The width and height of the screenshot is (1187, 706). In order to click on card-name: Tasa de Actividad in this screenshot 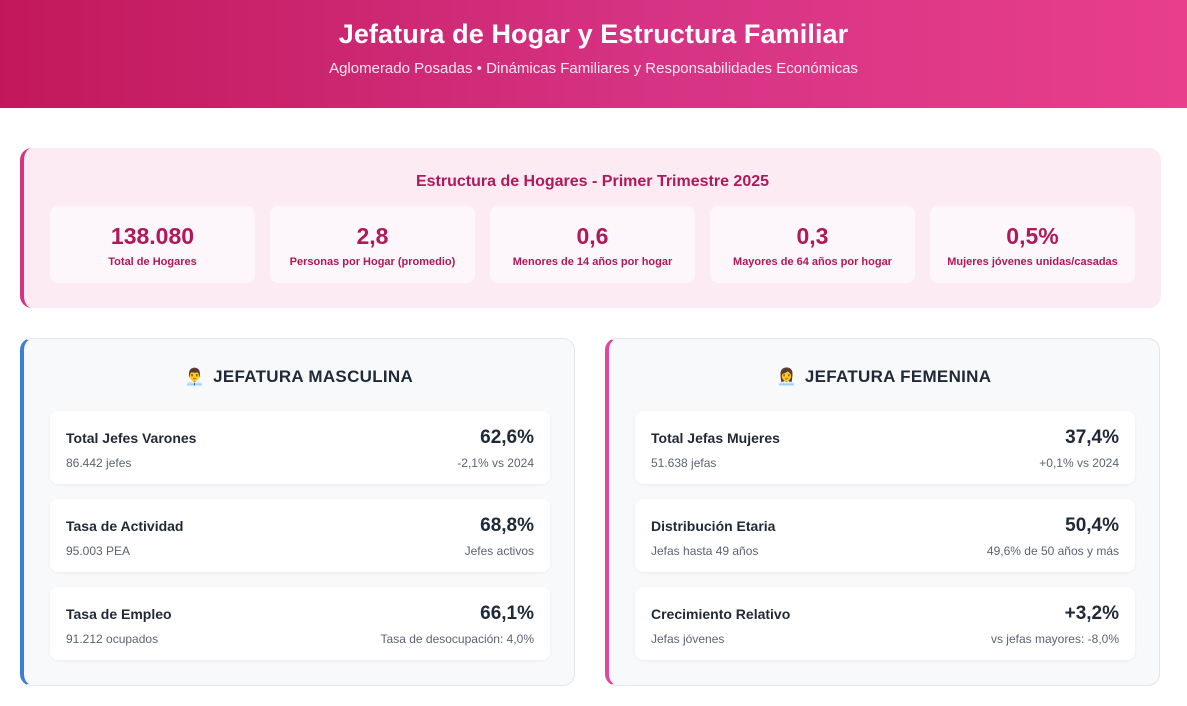, I will do `click(125, 526)`.